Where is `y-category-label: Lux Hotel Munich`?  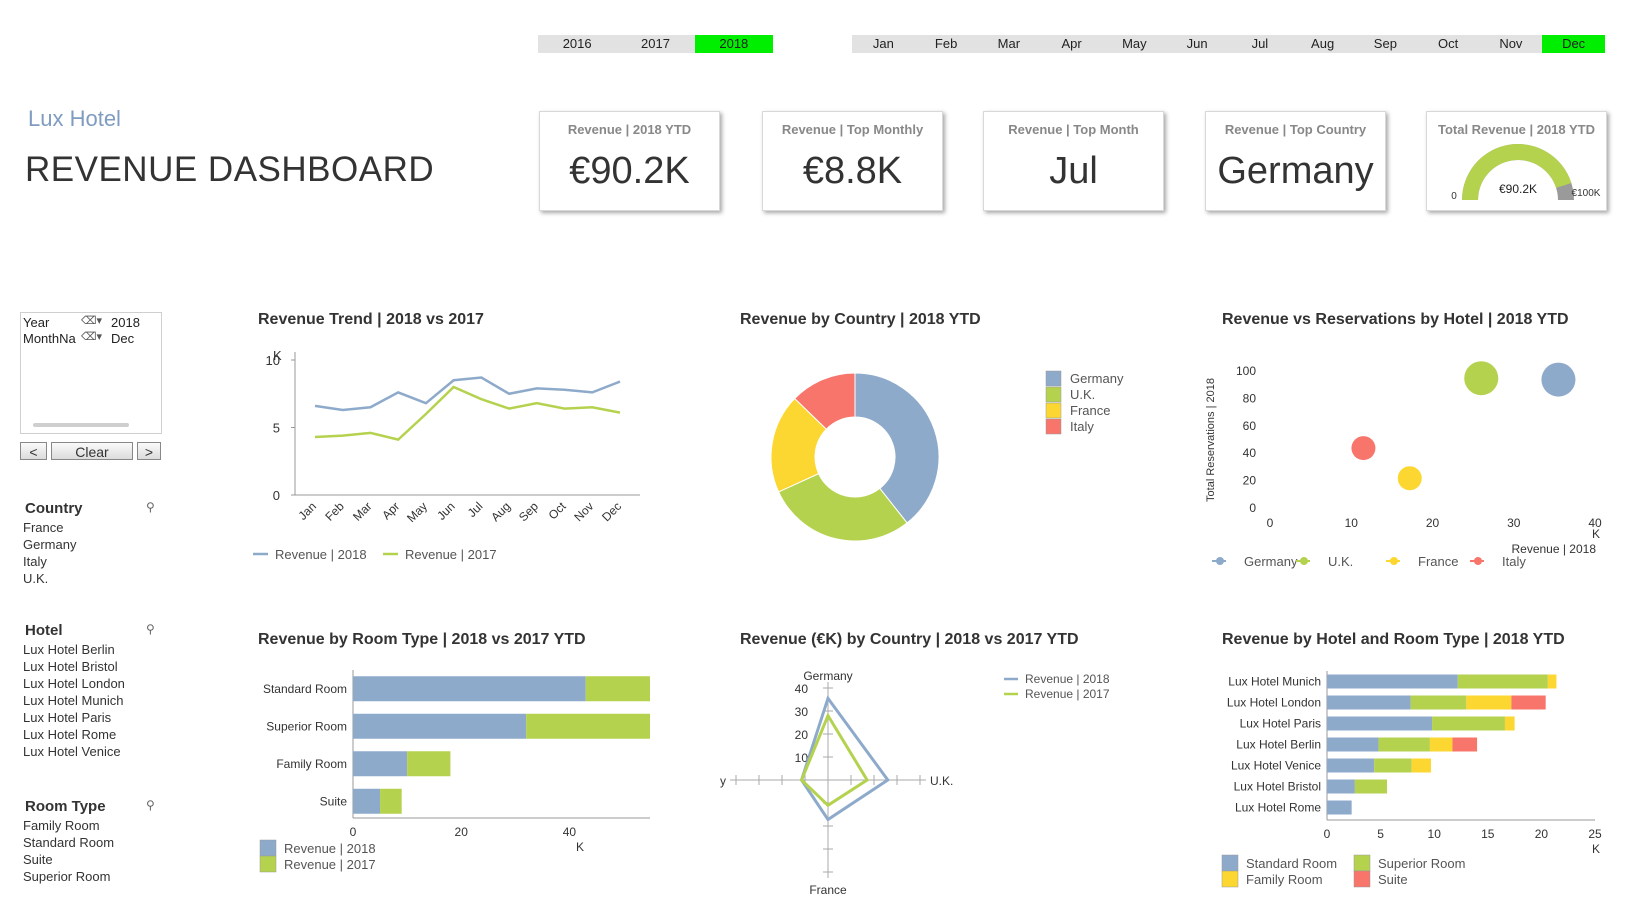
y-category-label: Lux Hotel Munich is located at coordinates (1274, 682).